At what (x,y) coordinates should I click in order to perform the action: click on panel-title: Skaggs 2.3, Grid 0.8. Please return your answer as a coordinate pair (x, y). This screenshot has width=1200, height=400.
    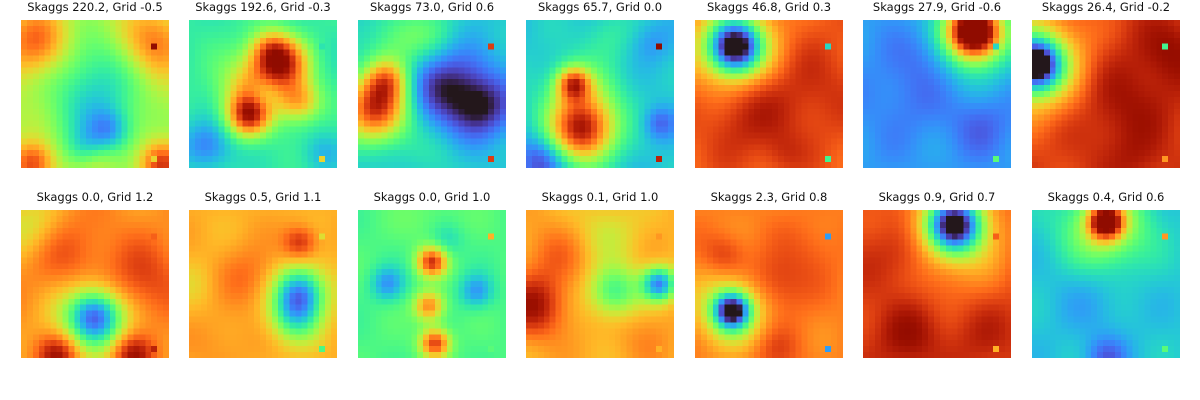
    Looking at the image, I should click on (769, 197).